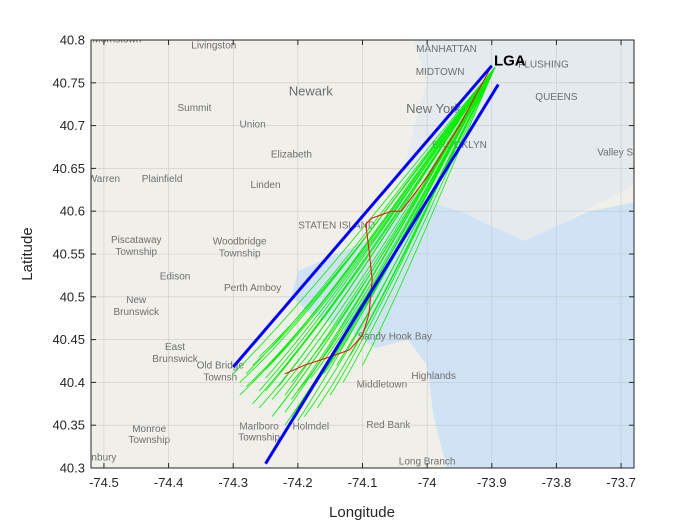  Describe the element at coordinates (446, 49) in the screenshot. I see `map-label: MANHATTAN` at that location.